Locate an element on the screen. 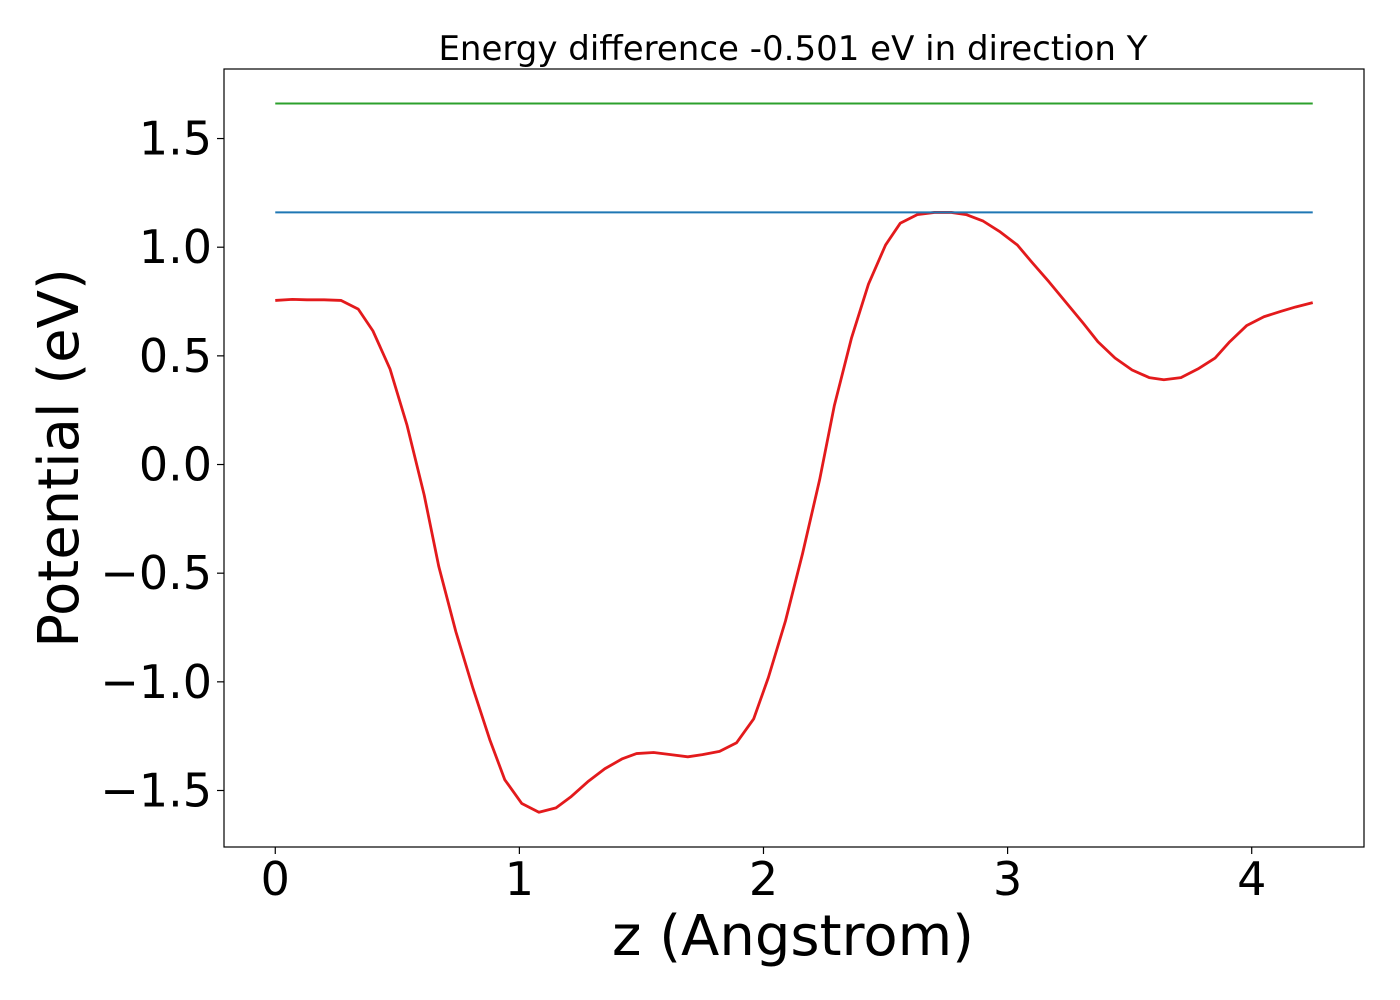  y-tick-label: −0.5 is located at coordinates (156, 573).